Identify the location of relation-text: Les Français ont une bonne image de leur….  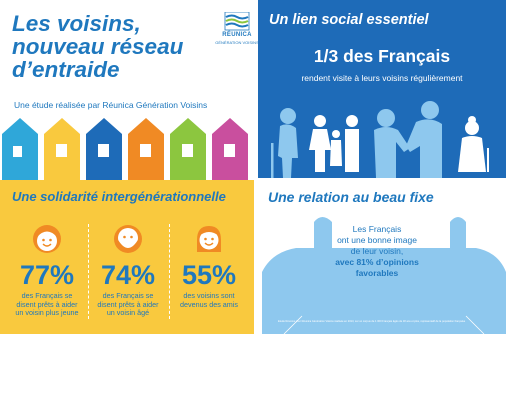
(377, 251).